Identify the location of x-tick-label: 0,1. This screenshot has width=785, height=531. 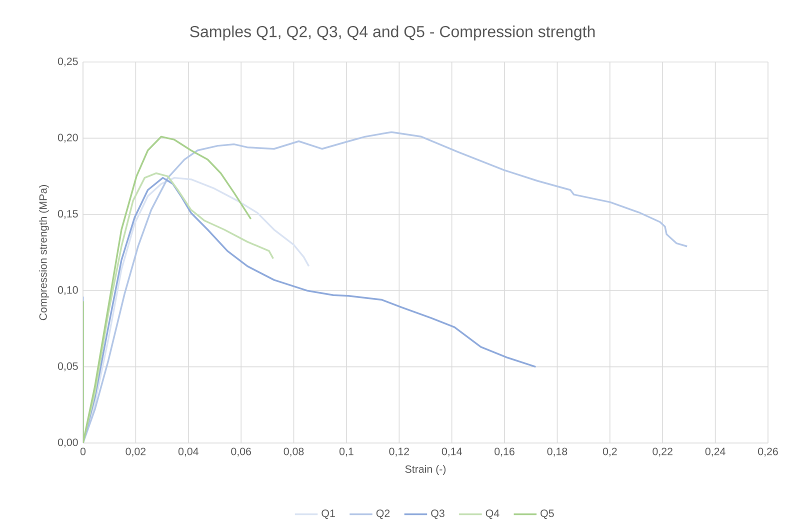
(346, 452).